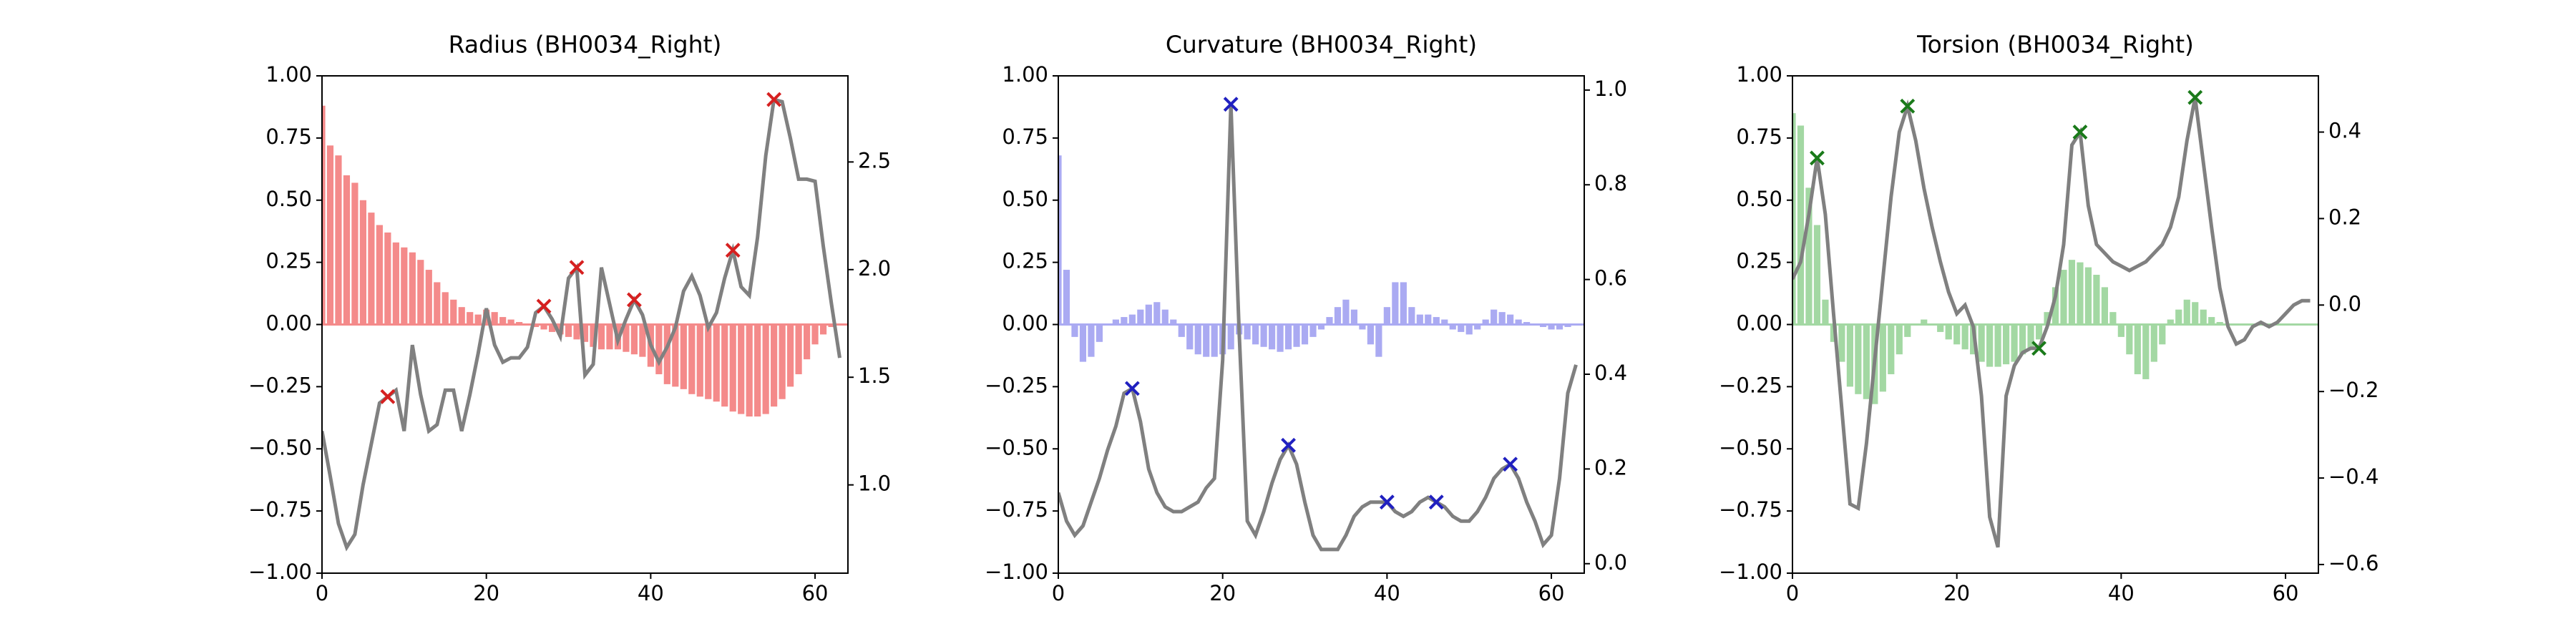  I want to click on y2-tick-label: 0.2, so click(2344, 217).